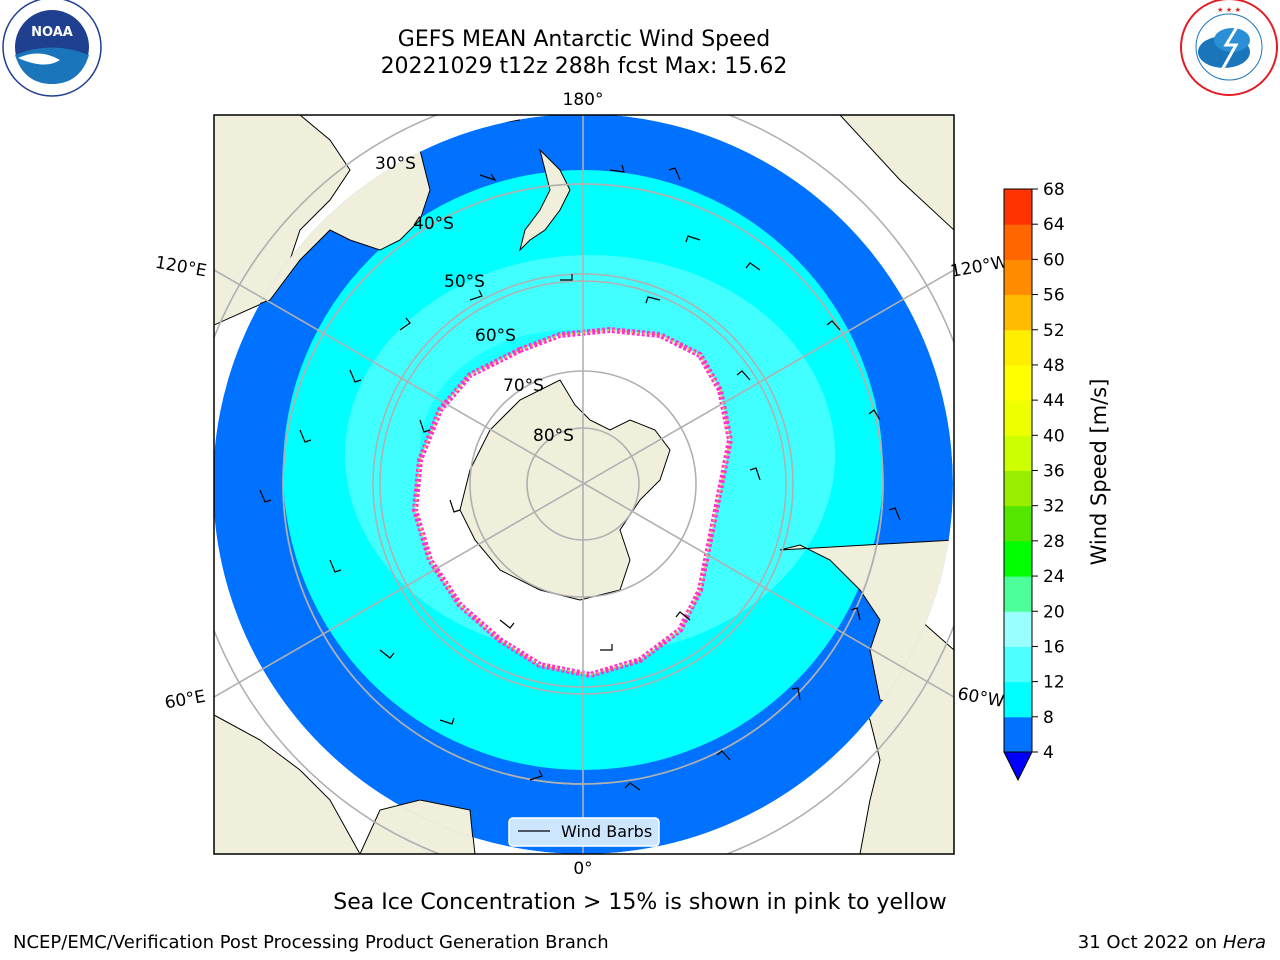  I want to click on lon-label-120w: 120°W, so click(979, 267).